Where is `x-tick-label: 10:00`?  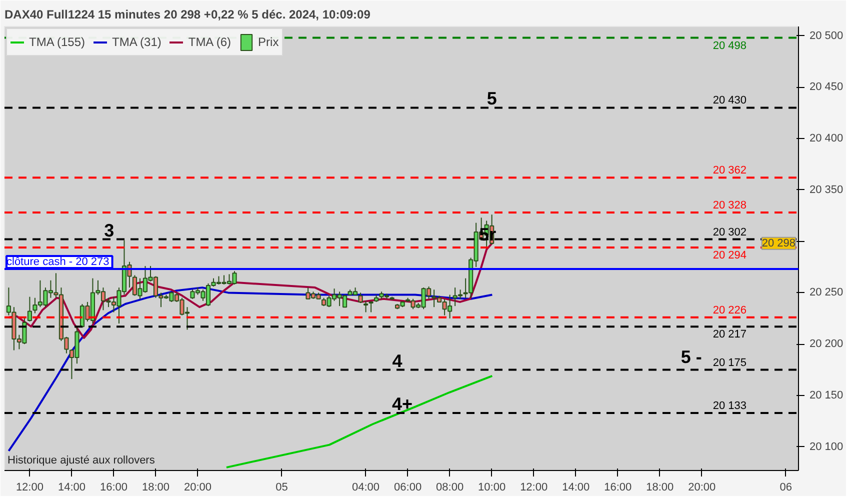 x-tick-label: 10:00 is located at coordinates (492, 488).